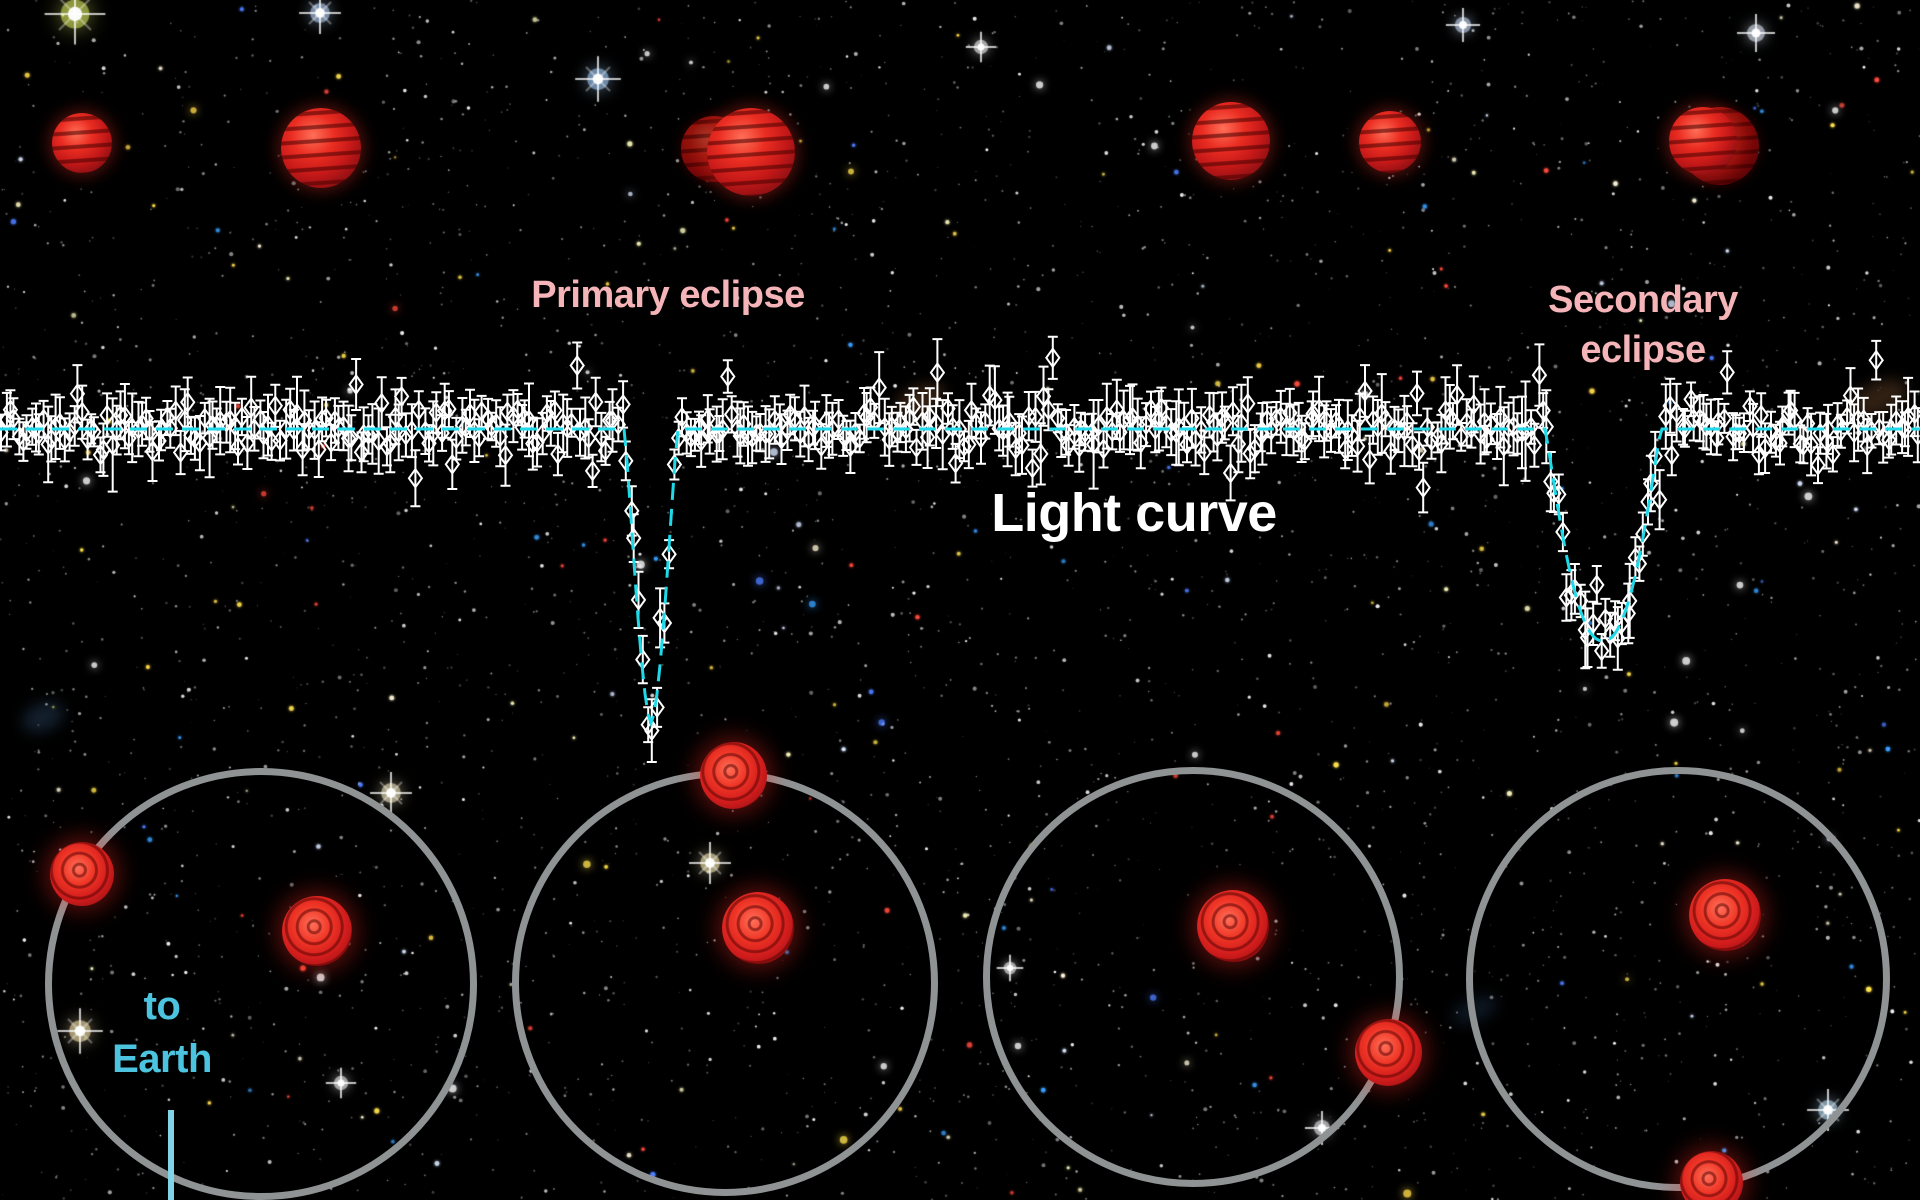 This screenshot has height=1200, width=1920. I want to click on label-light-curve: Light curve, so click(1134, 513).